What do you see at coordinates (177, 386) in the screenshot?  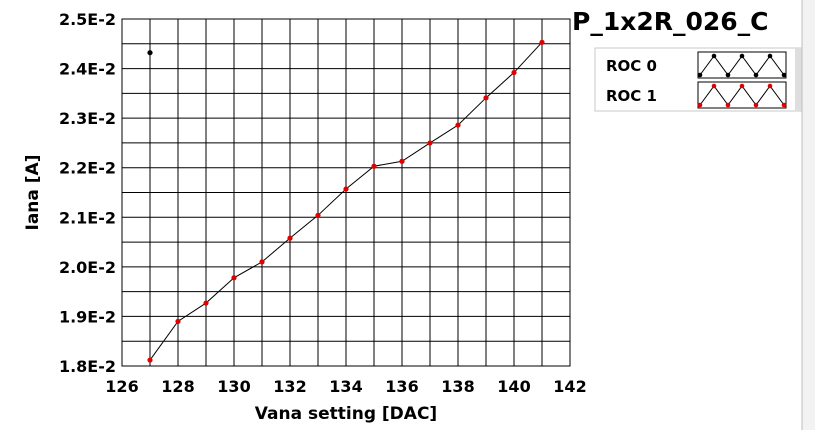 I see `x-tick-label: 128` at bounding box center [177, 386].